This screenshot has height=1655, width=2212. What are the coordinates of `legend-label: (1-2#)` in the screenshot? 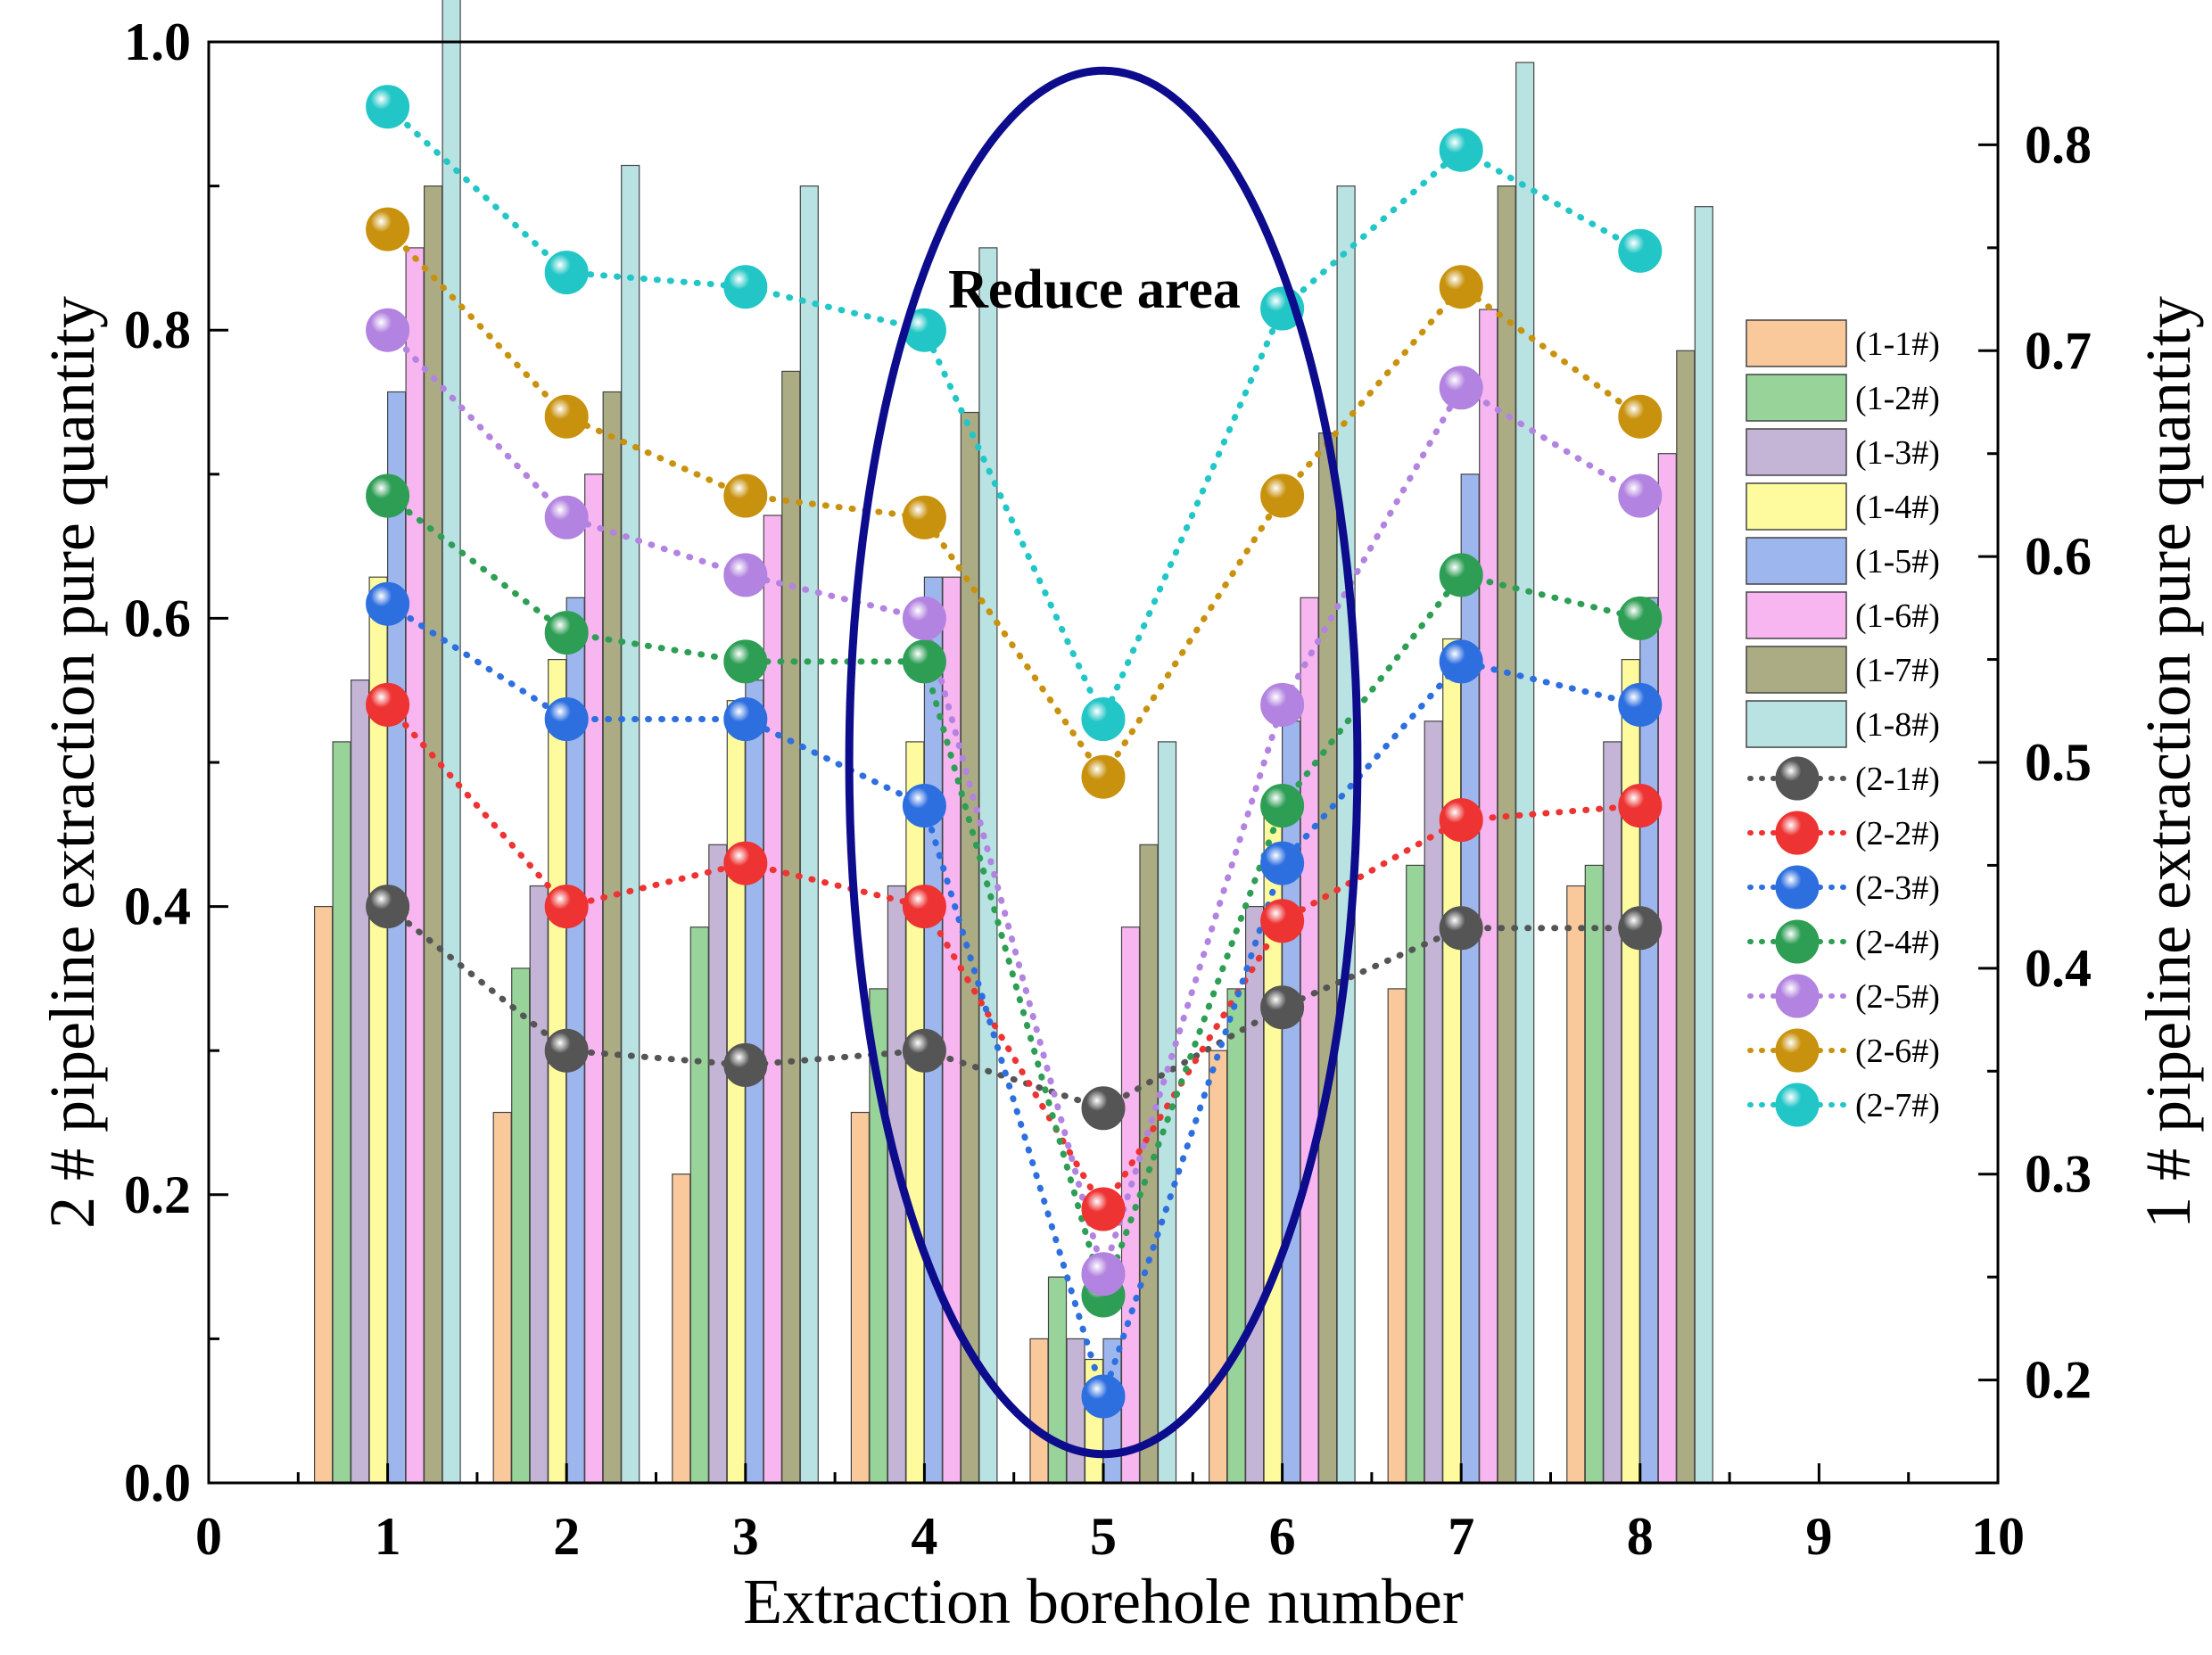 It's located at (1898, 398).